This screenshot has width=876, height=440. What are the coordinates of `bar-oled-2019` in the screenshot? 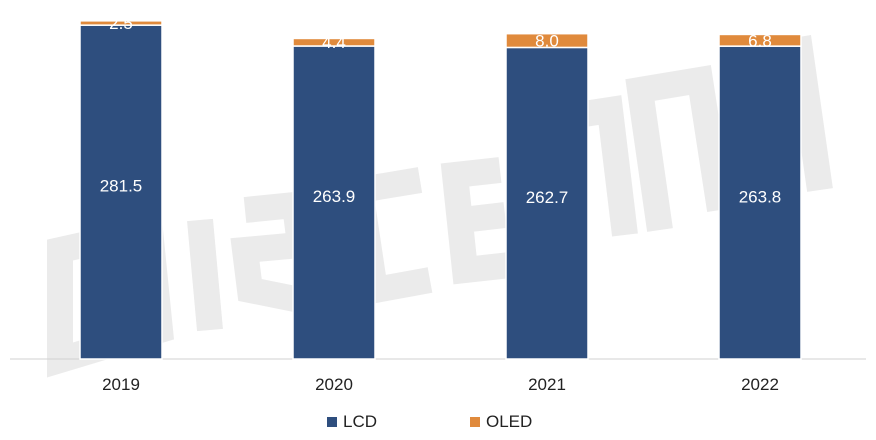 It's located at (121, 23).